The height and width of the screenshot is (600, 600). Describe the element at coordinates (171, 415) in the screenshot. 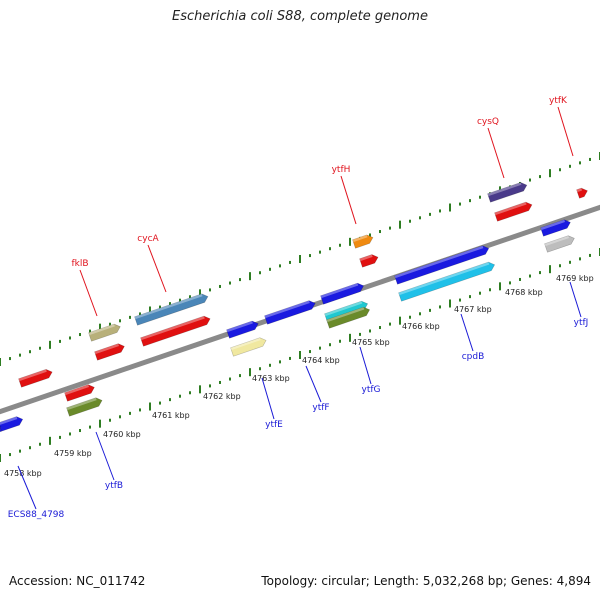

I see `scale-tick-label: 4761 kbp` at that location.